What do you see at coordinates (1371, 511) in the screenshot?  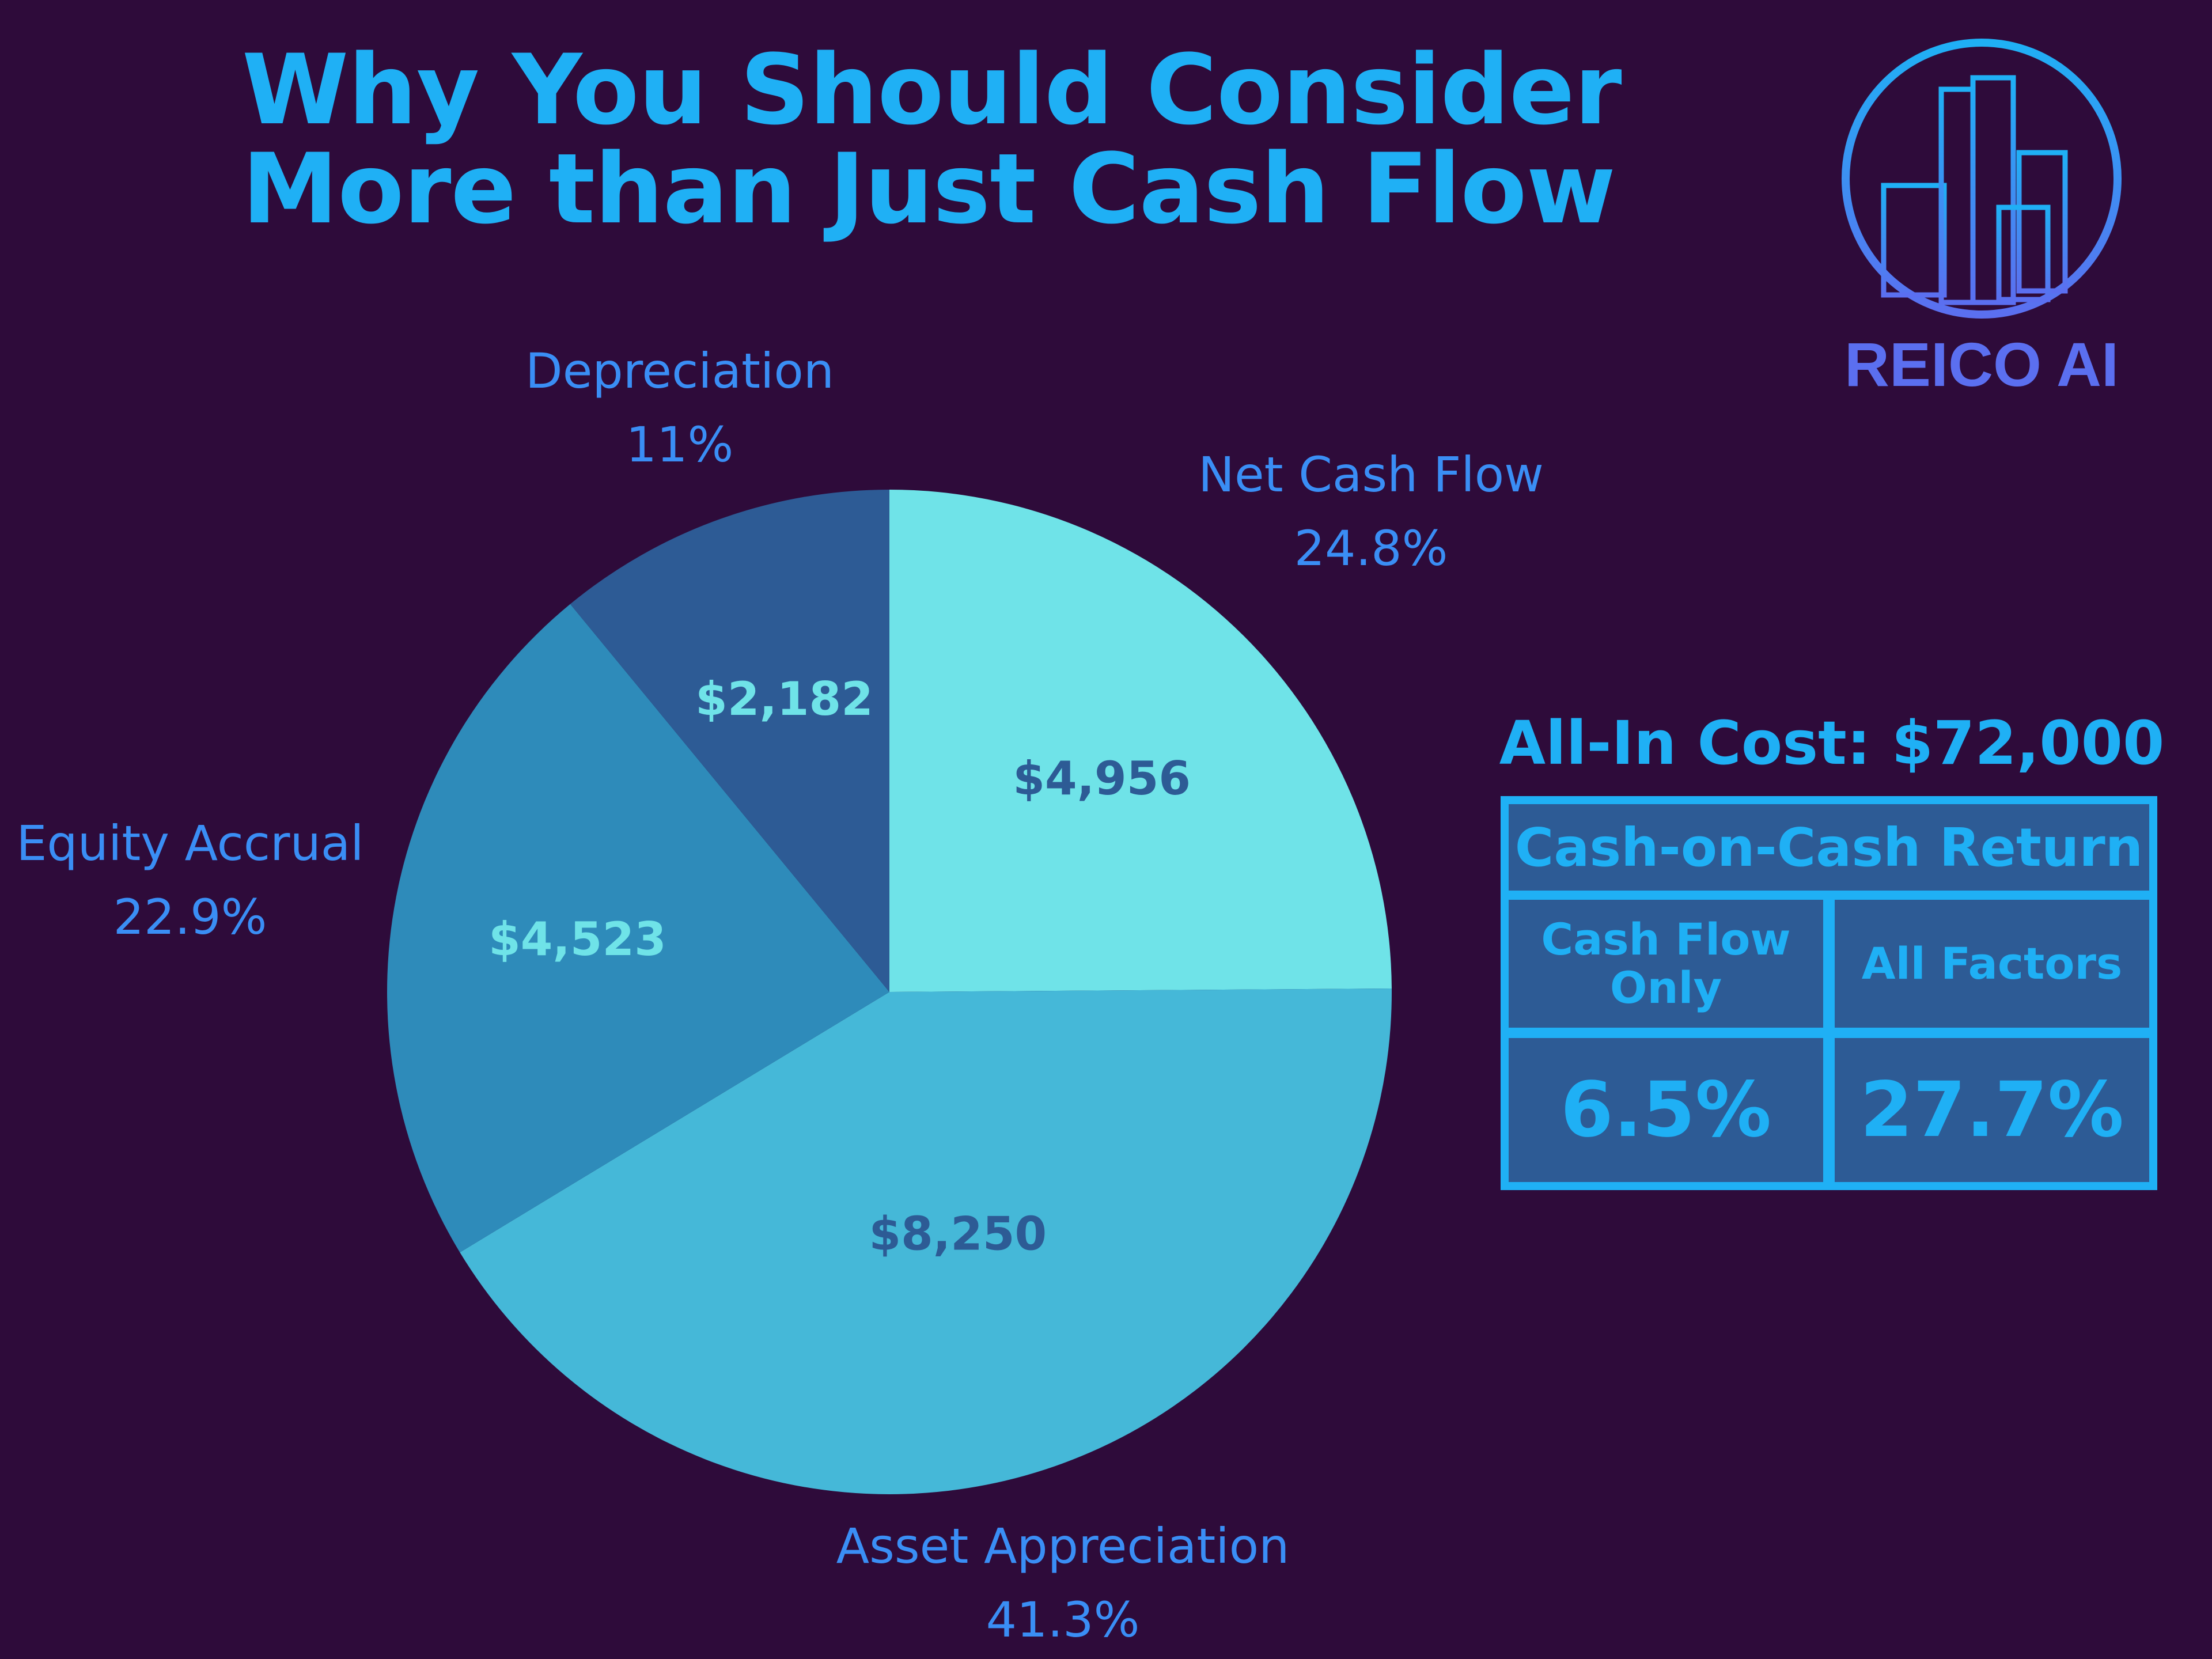 I see `label-net-cash-flow: Net Cash Flow 24.8%` at bounding box center [1371, 511].